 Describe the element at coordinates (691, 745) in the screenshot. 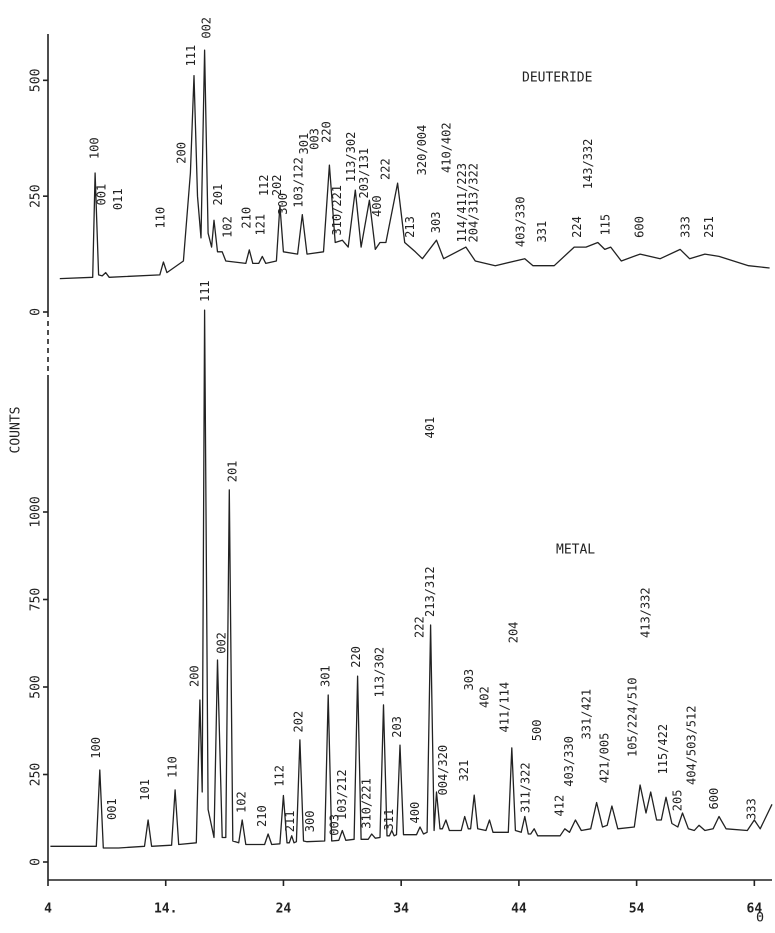

I see `peak-label: 404/503/512` at that location.